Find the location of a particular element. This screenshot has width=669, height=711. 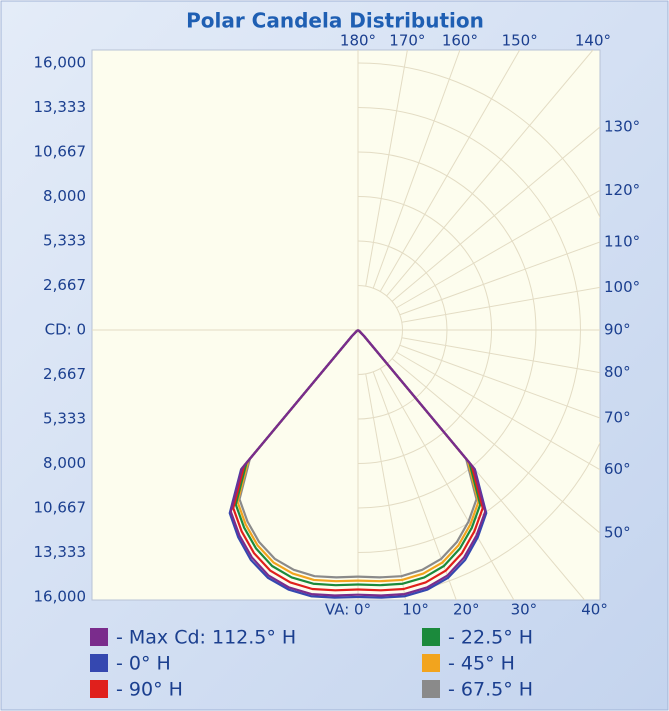

angle-tick-label: 50° is located at coordinates (617, 533).